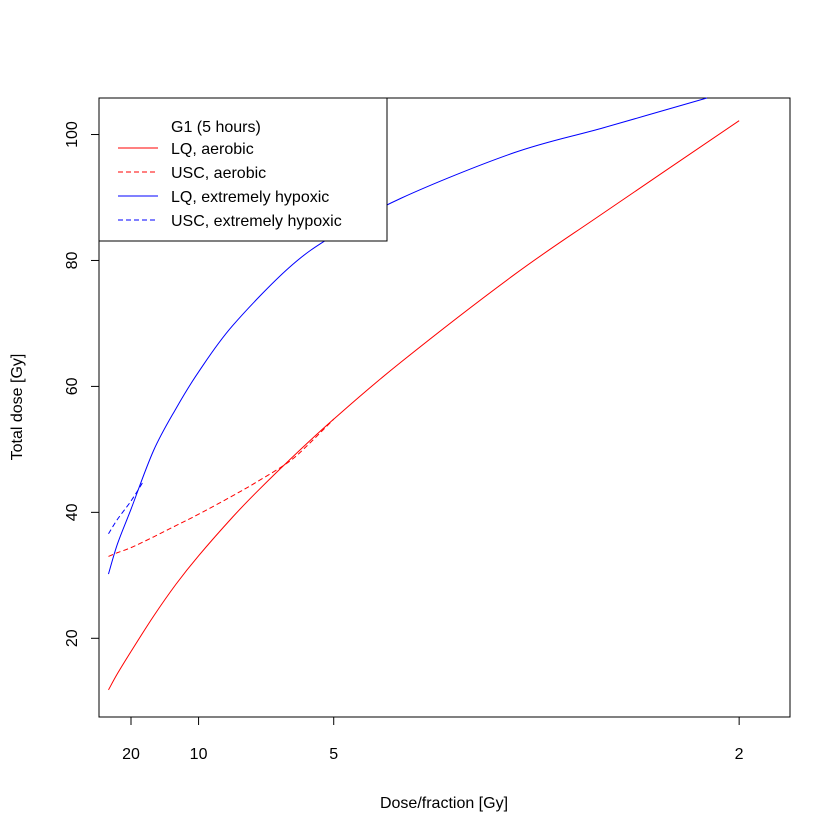 Image resolution: width=840 pixels, height=840 pixels. Describe the element at coordinates (72, 386) in the screenshot. I see `y-tick-label: 60` at that location.